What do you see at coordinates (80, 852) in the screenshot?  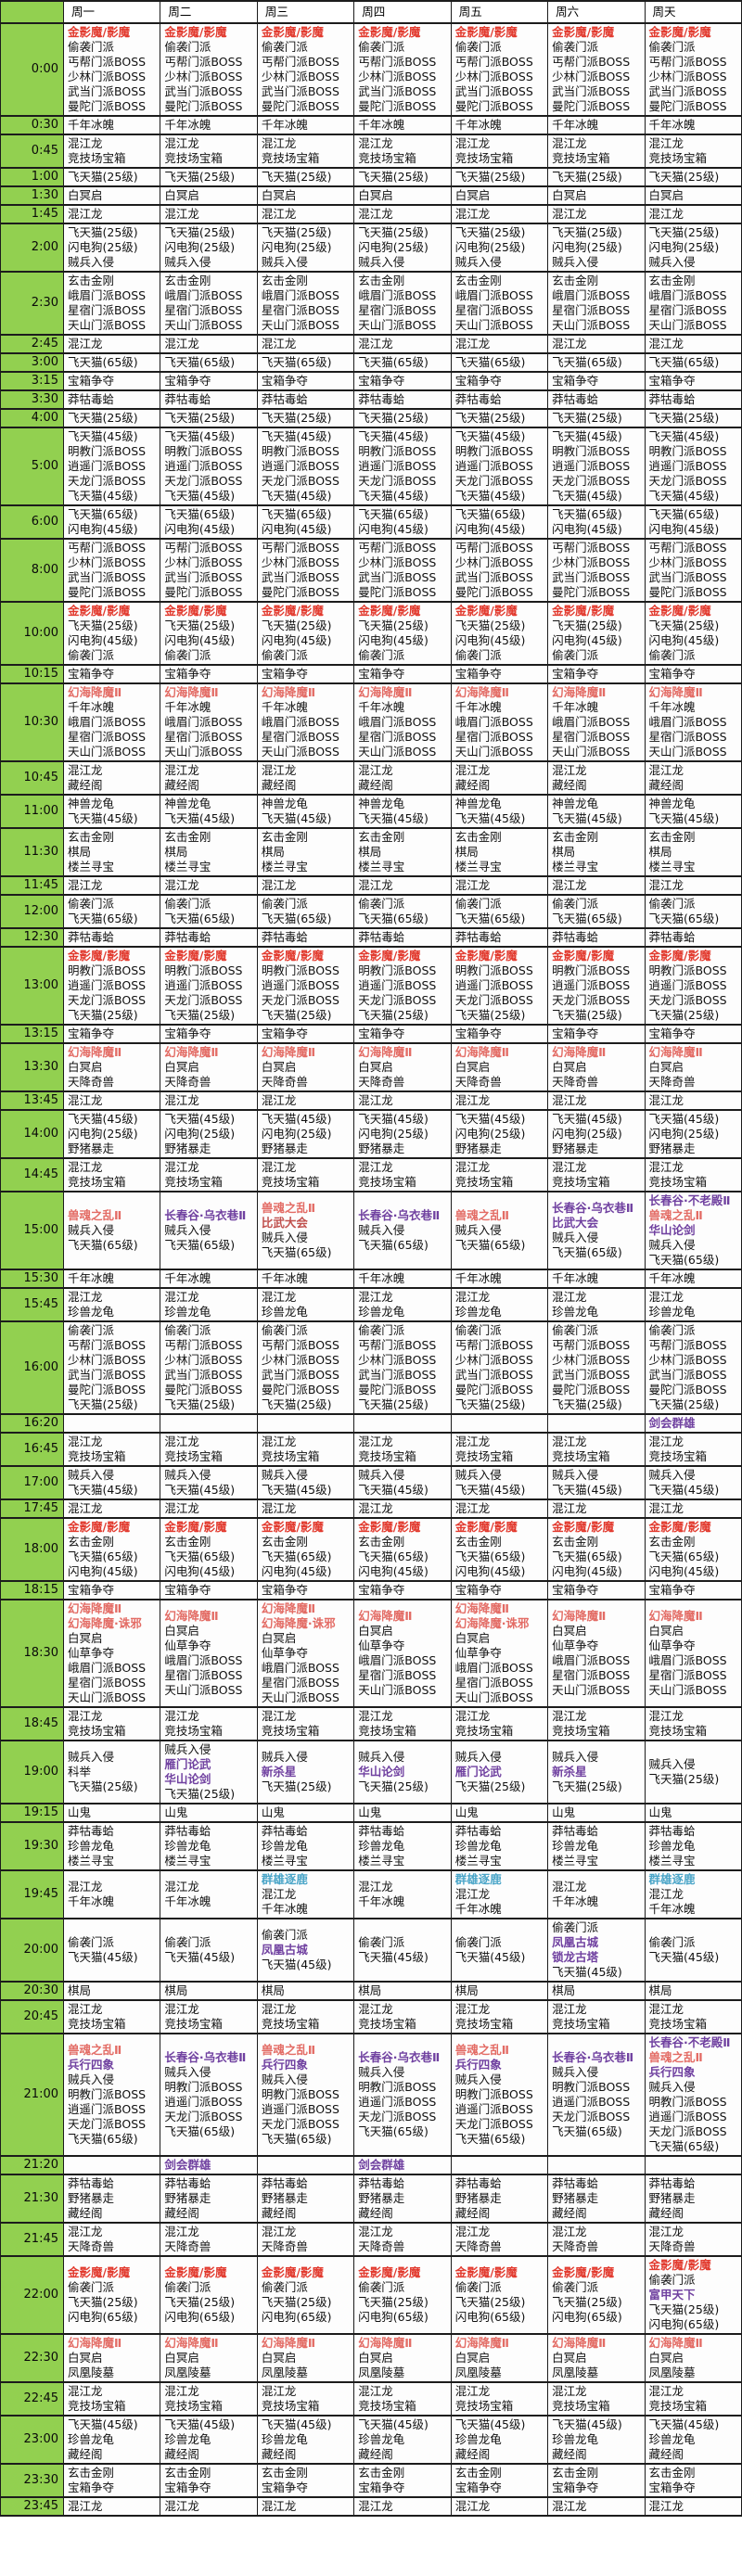 I see `event-line: 棋局` at bounding box center [80, 852].